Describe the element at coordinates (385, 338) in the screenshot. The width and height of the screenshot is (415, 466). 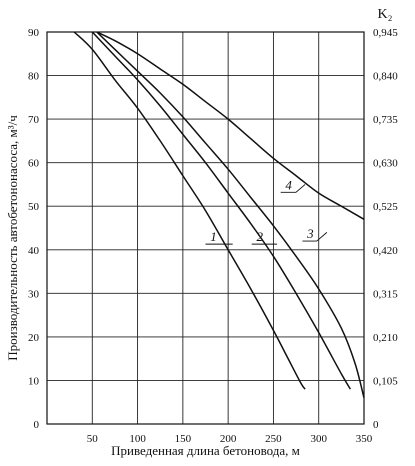
I see `y2-tick-label: 0,210` at that location.